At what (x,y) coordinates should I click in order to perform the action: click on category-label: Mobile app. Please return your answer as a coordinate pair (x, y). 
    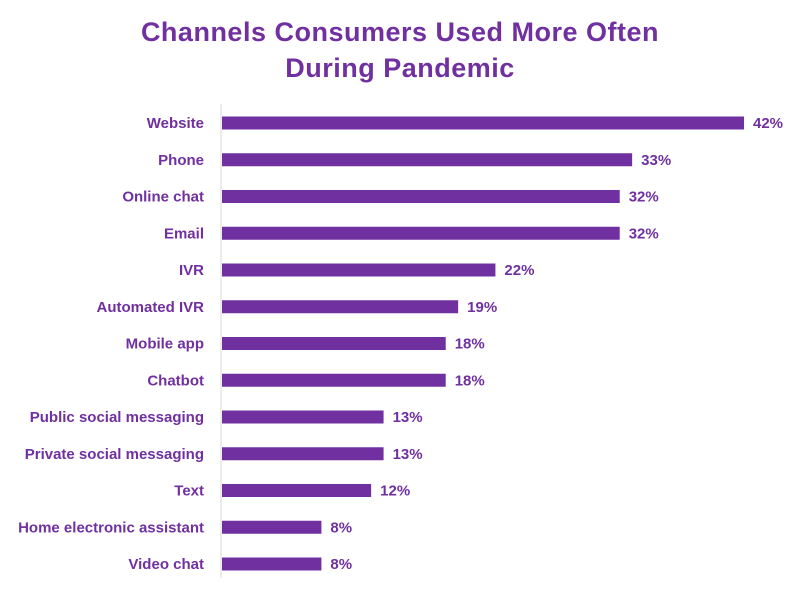
    Looking at the image, I should click on (165, 344).